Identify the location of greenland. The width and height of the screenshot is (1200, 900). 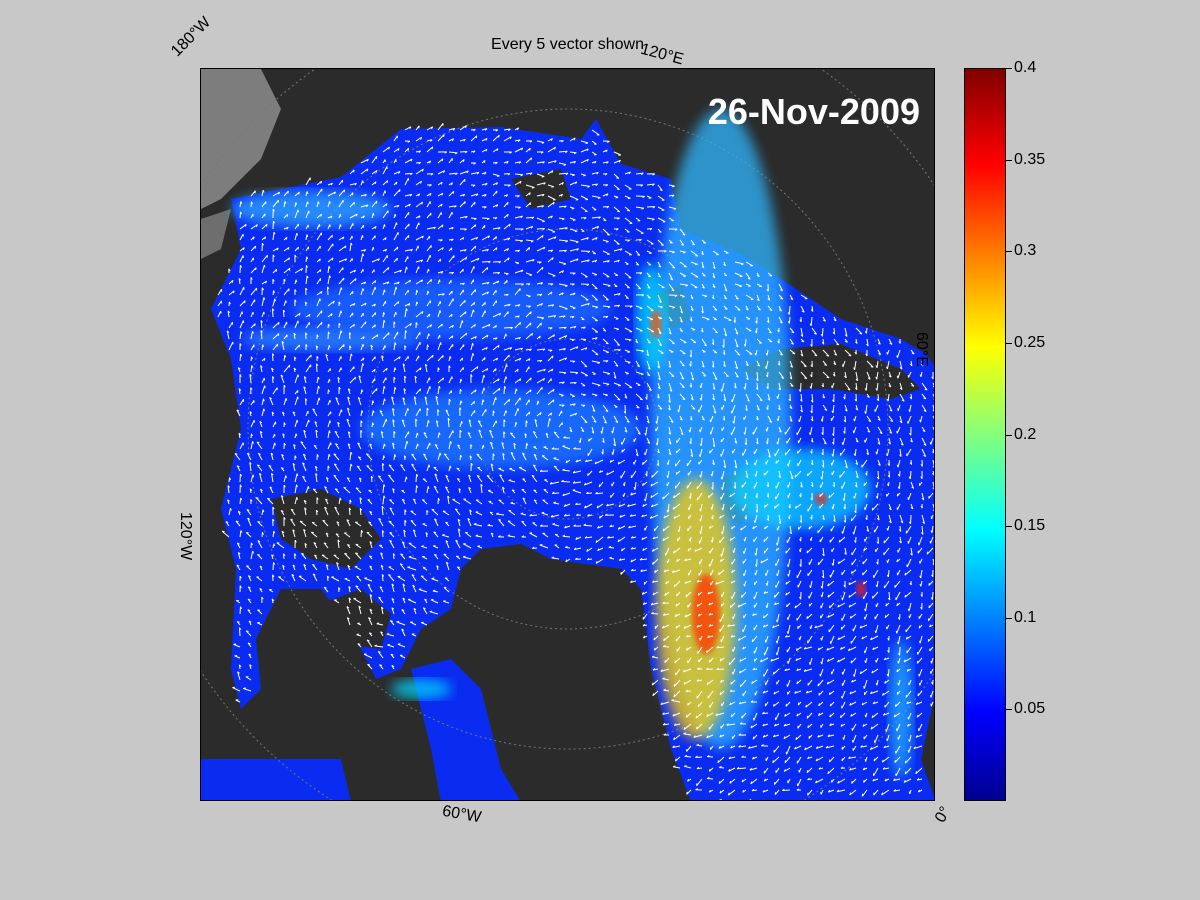
(586, 687).